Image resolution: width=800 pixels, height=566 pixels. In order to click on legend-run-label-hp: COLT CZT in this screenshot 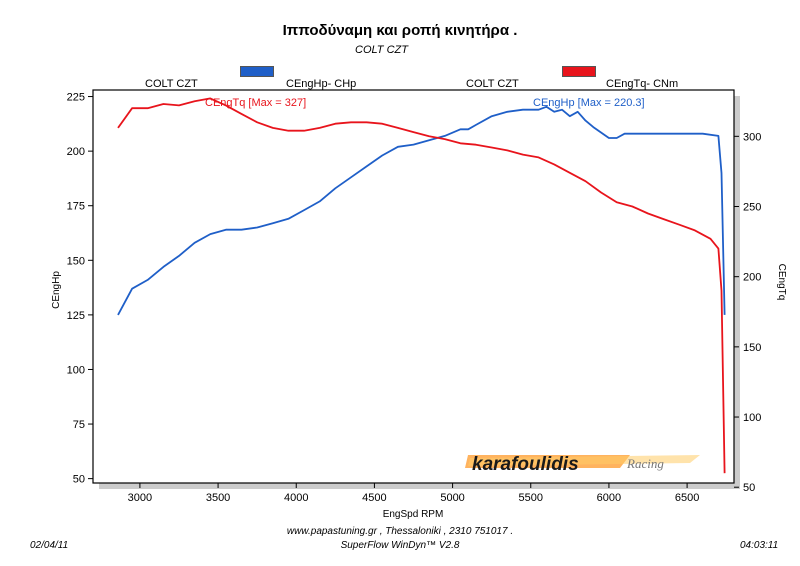, I will do `click(171, 84)`.